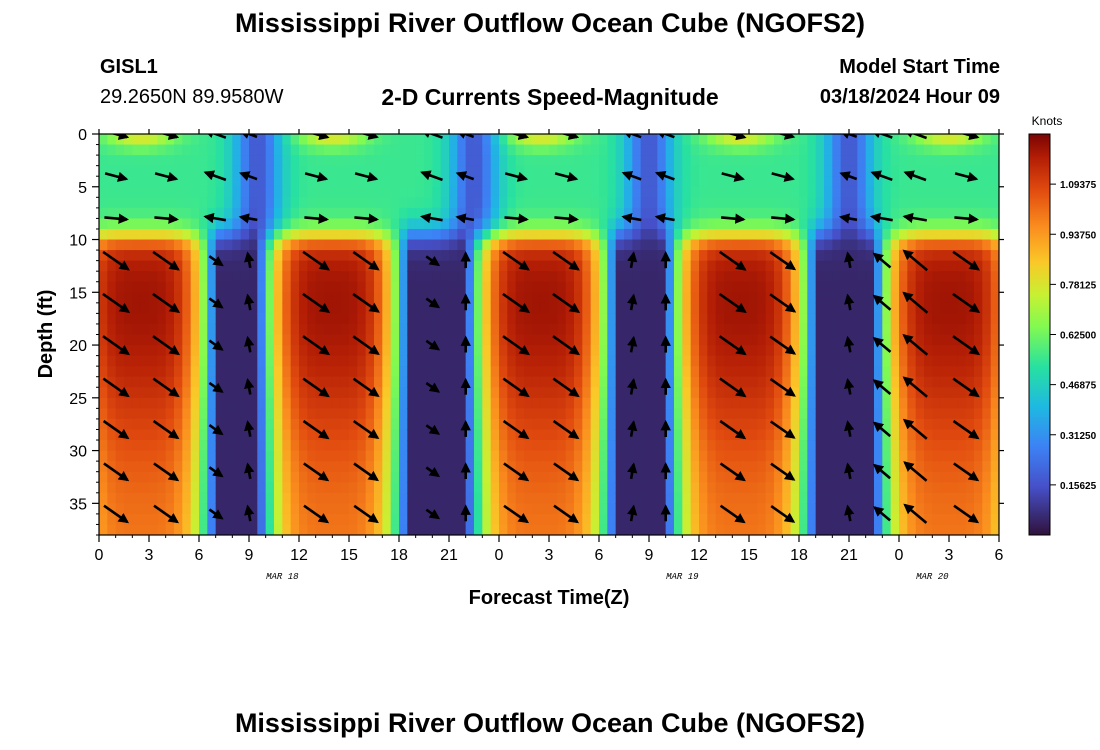  What do you see at coordinates (166, 514) in the screenshot?
I see `current-vector-arrow` at bounding box center [166, 514].